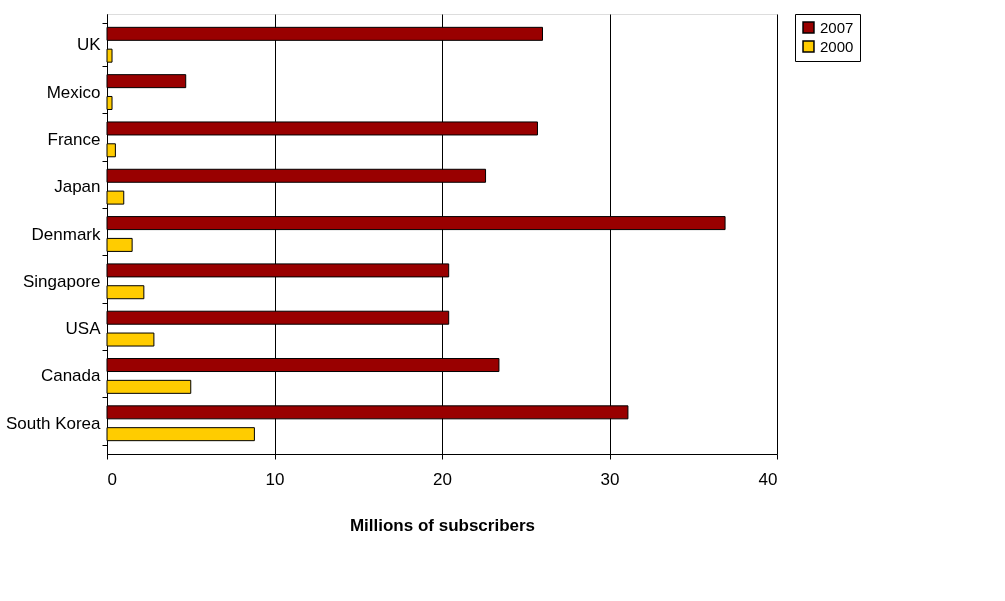 This screenshot has height=601, width=1005. Describe the element at coordinates (610, 479) in the screenshot. I see `x-tick-label: 30` at that location.